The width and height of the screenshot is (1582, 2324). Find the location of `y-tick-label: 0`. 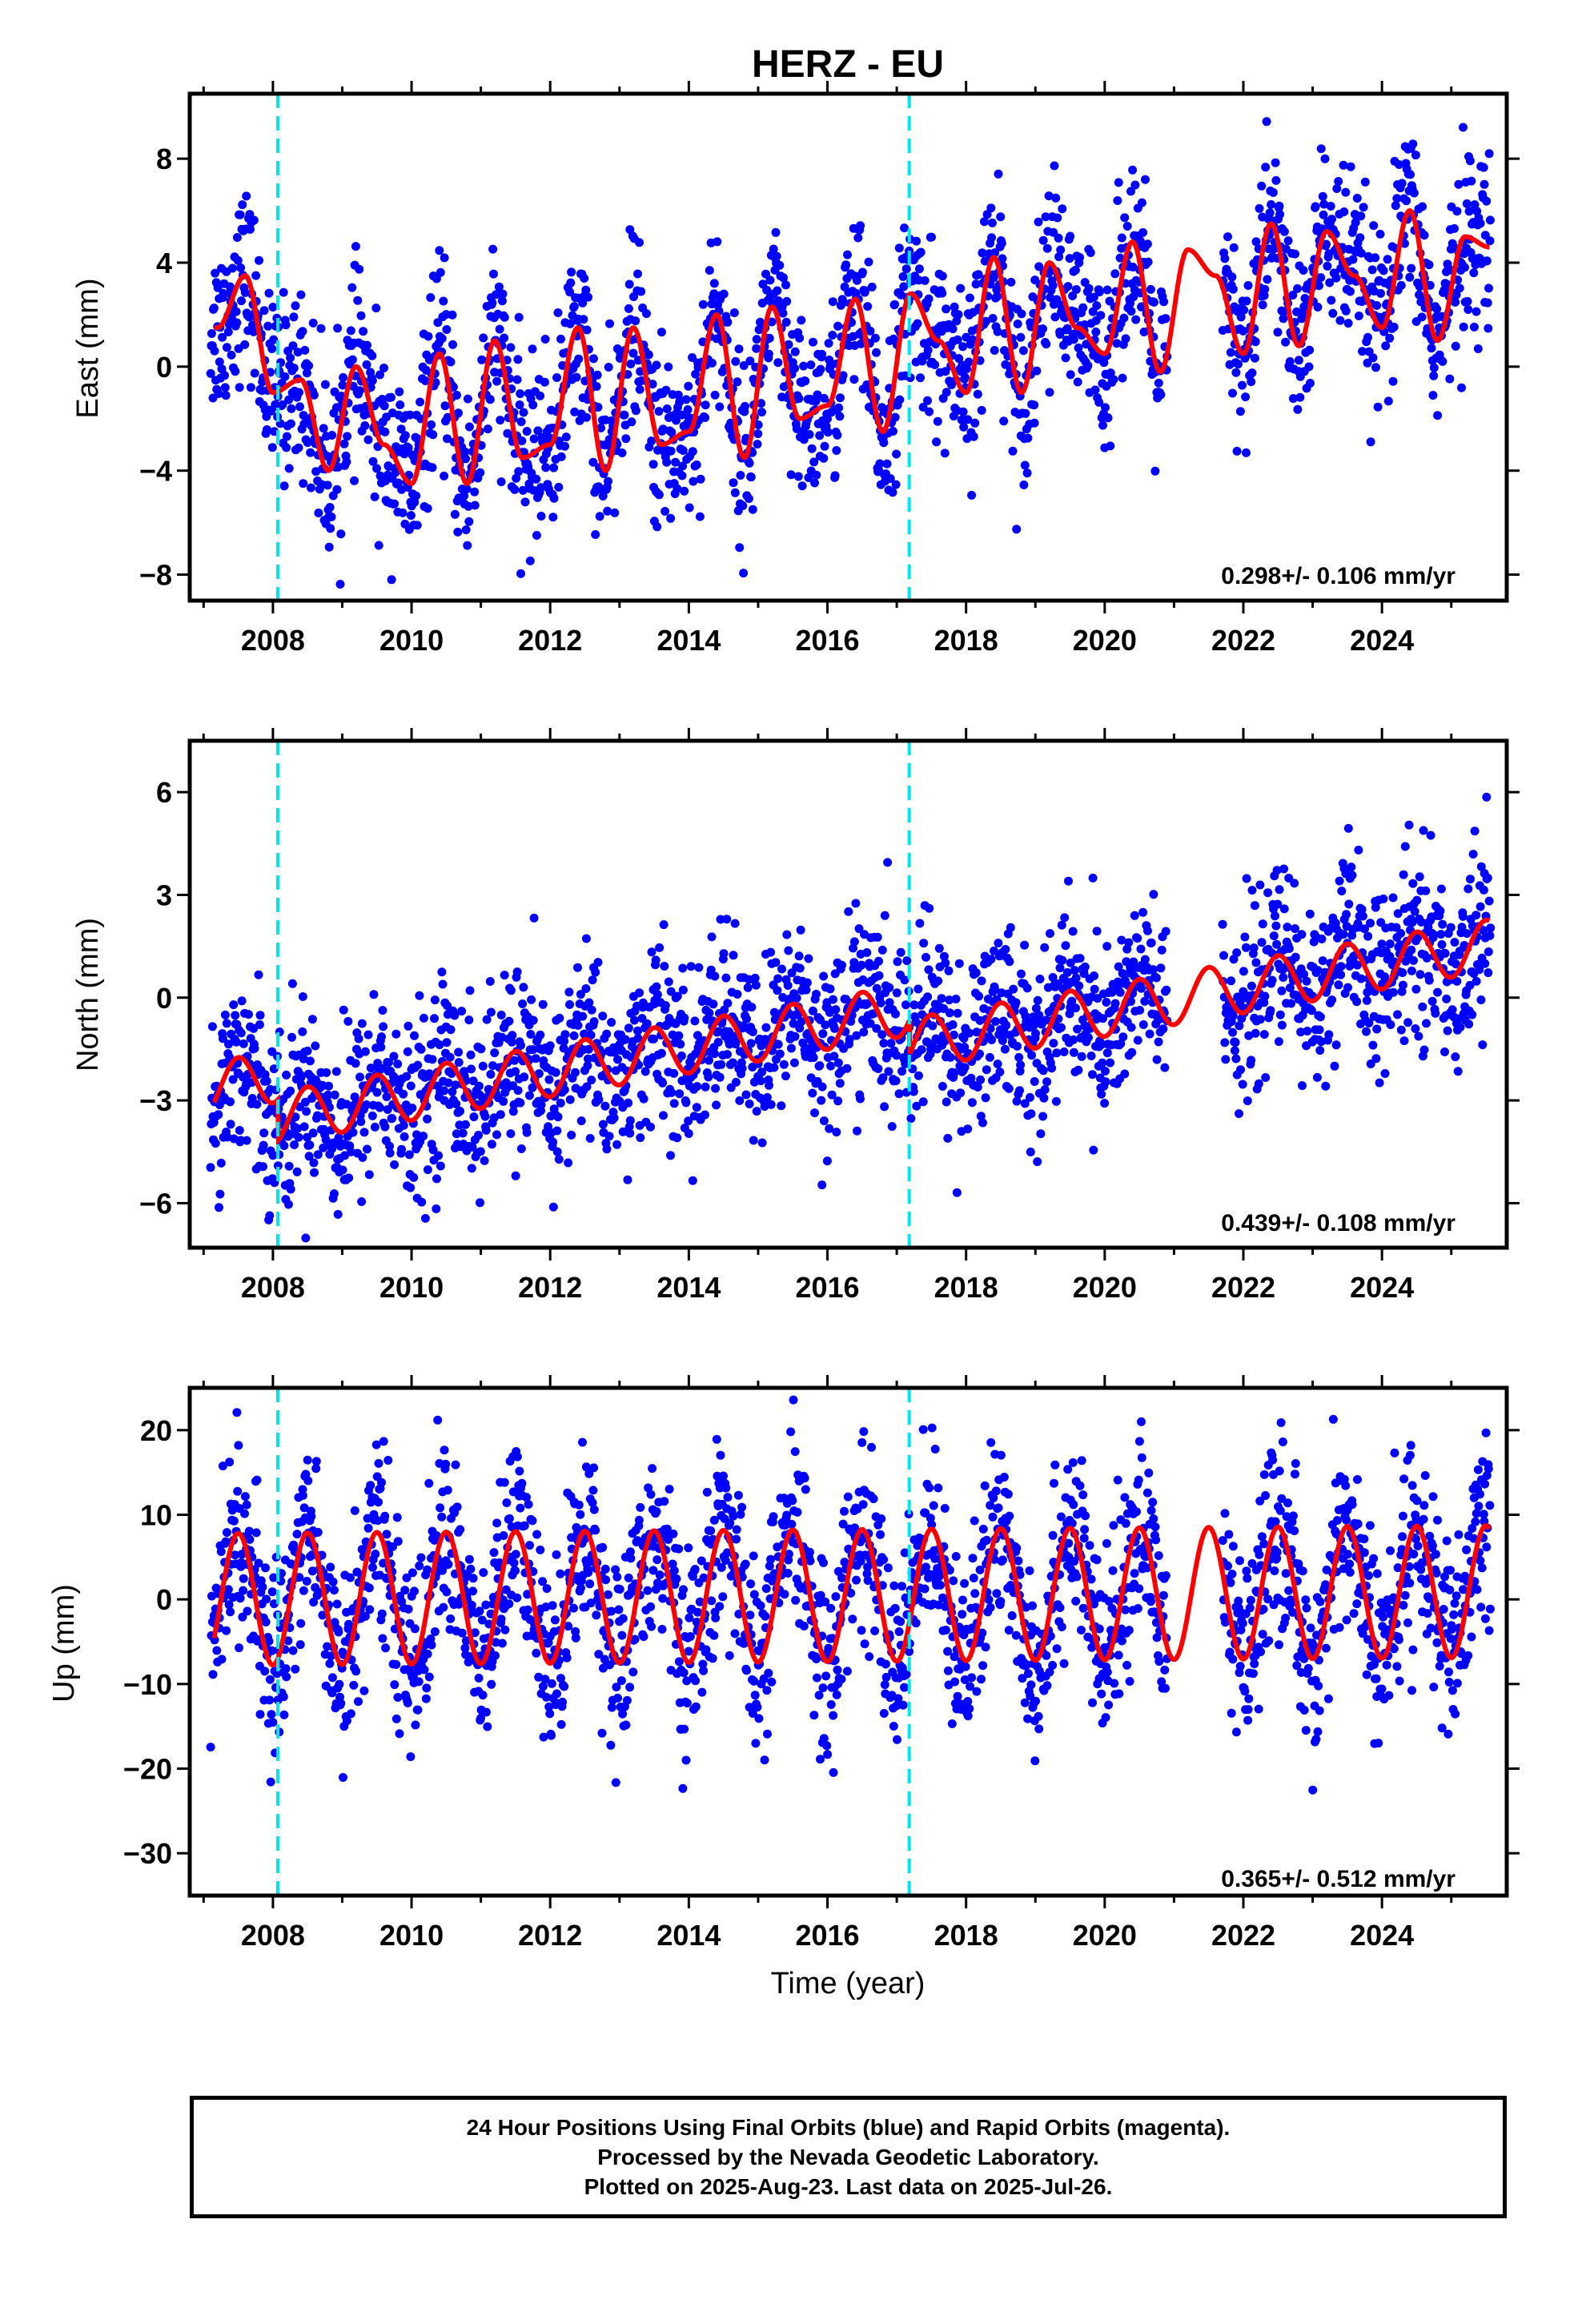

y-tick-label: 0 is located at coordinates (164, 367).